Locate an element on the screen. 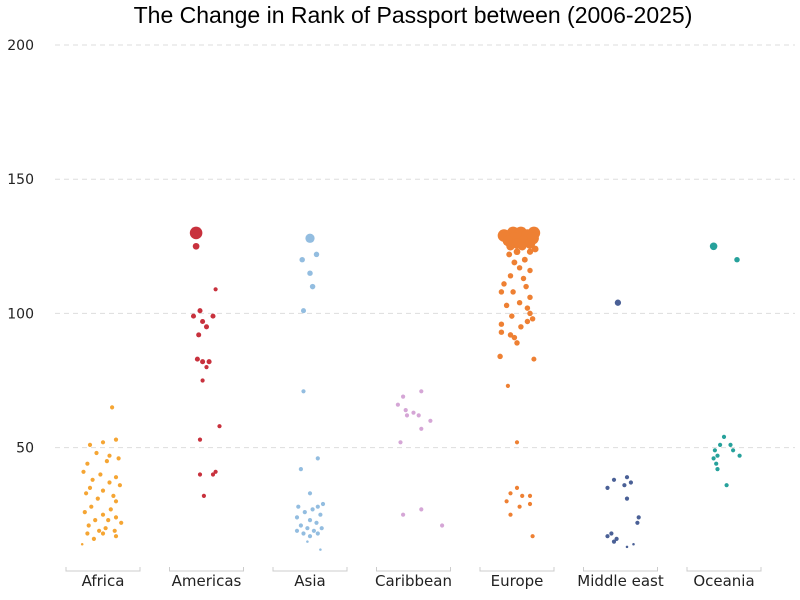  x-tick-label: Oceania is located at coordinates (723, 581).